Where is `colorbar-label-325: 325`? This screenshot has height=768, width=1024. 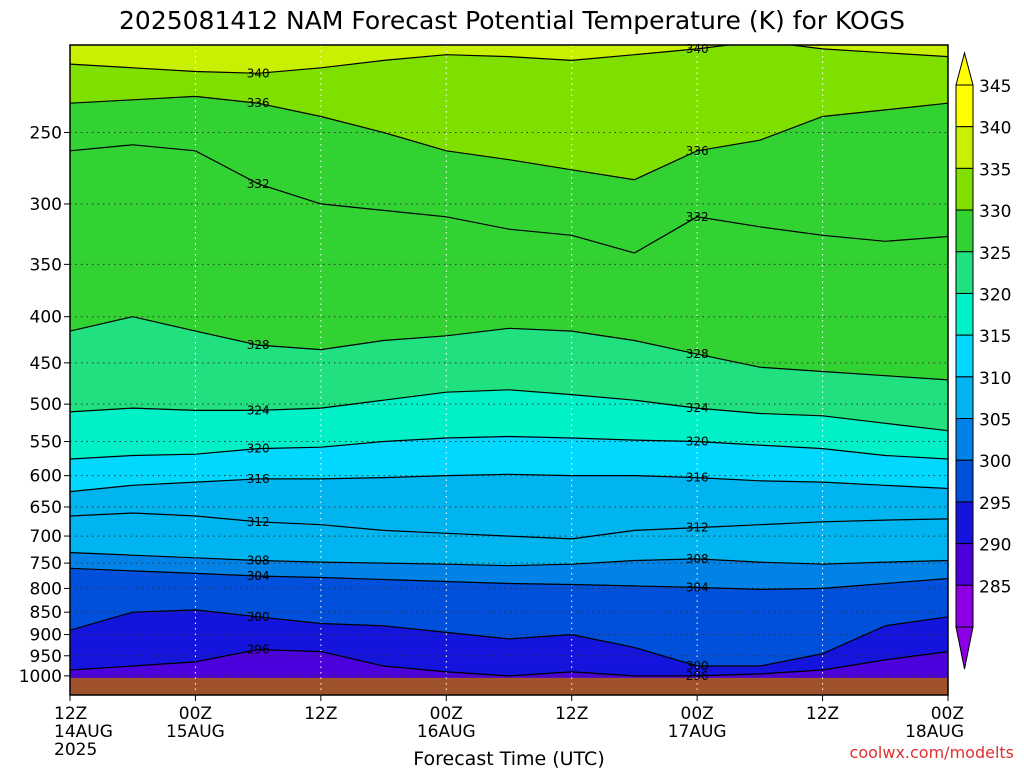 colorbar-label-325: 325 is located at coordinates (995, 254).